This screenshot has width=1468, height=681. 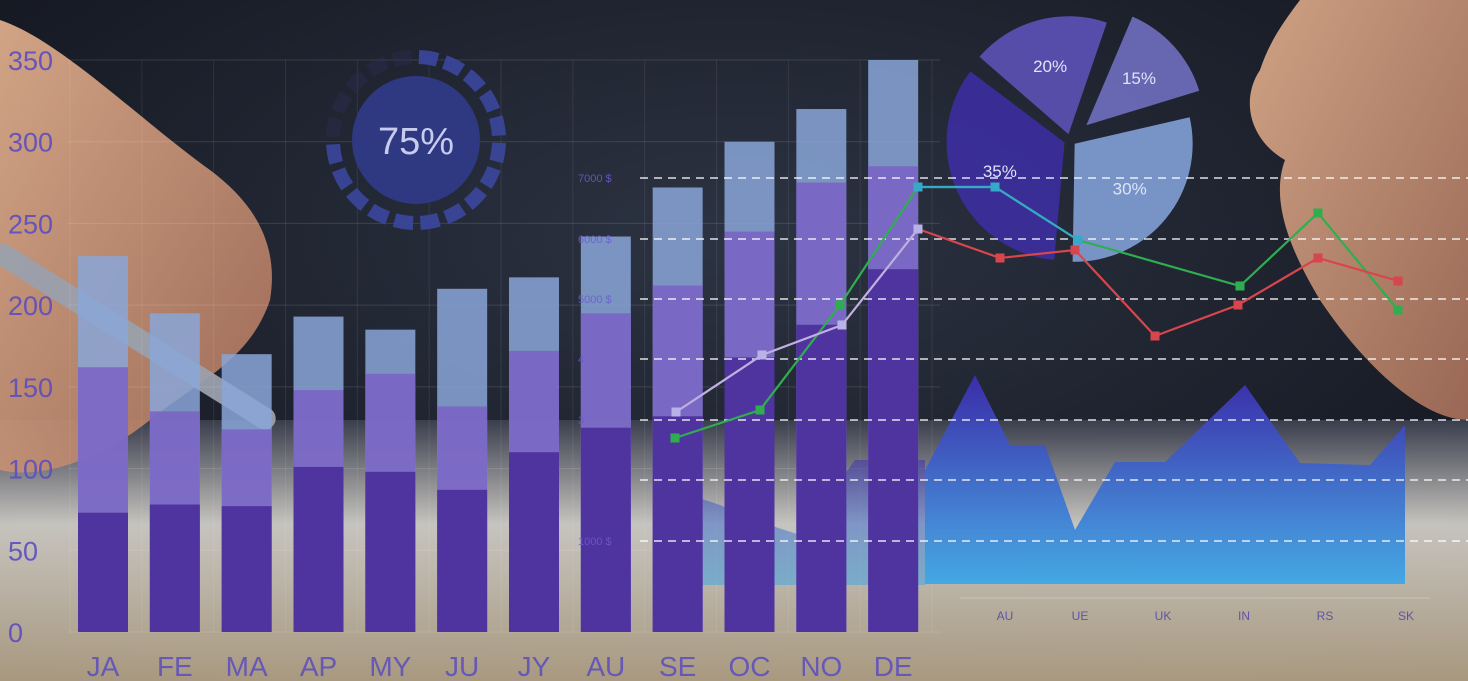 What do you see at coordinates (581, 360) in the screenshot?
I see `line-y-tick-label: 4` at bounding box center [581, 360].